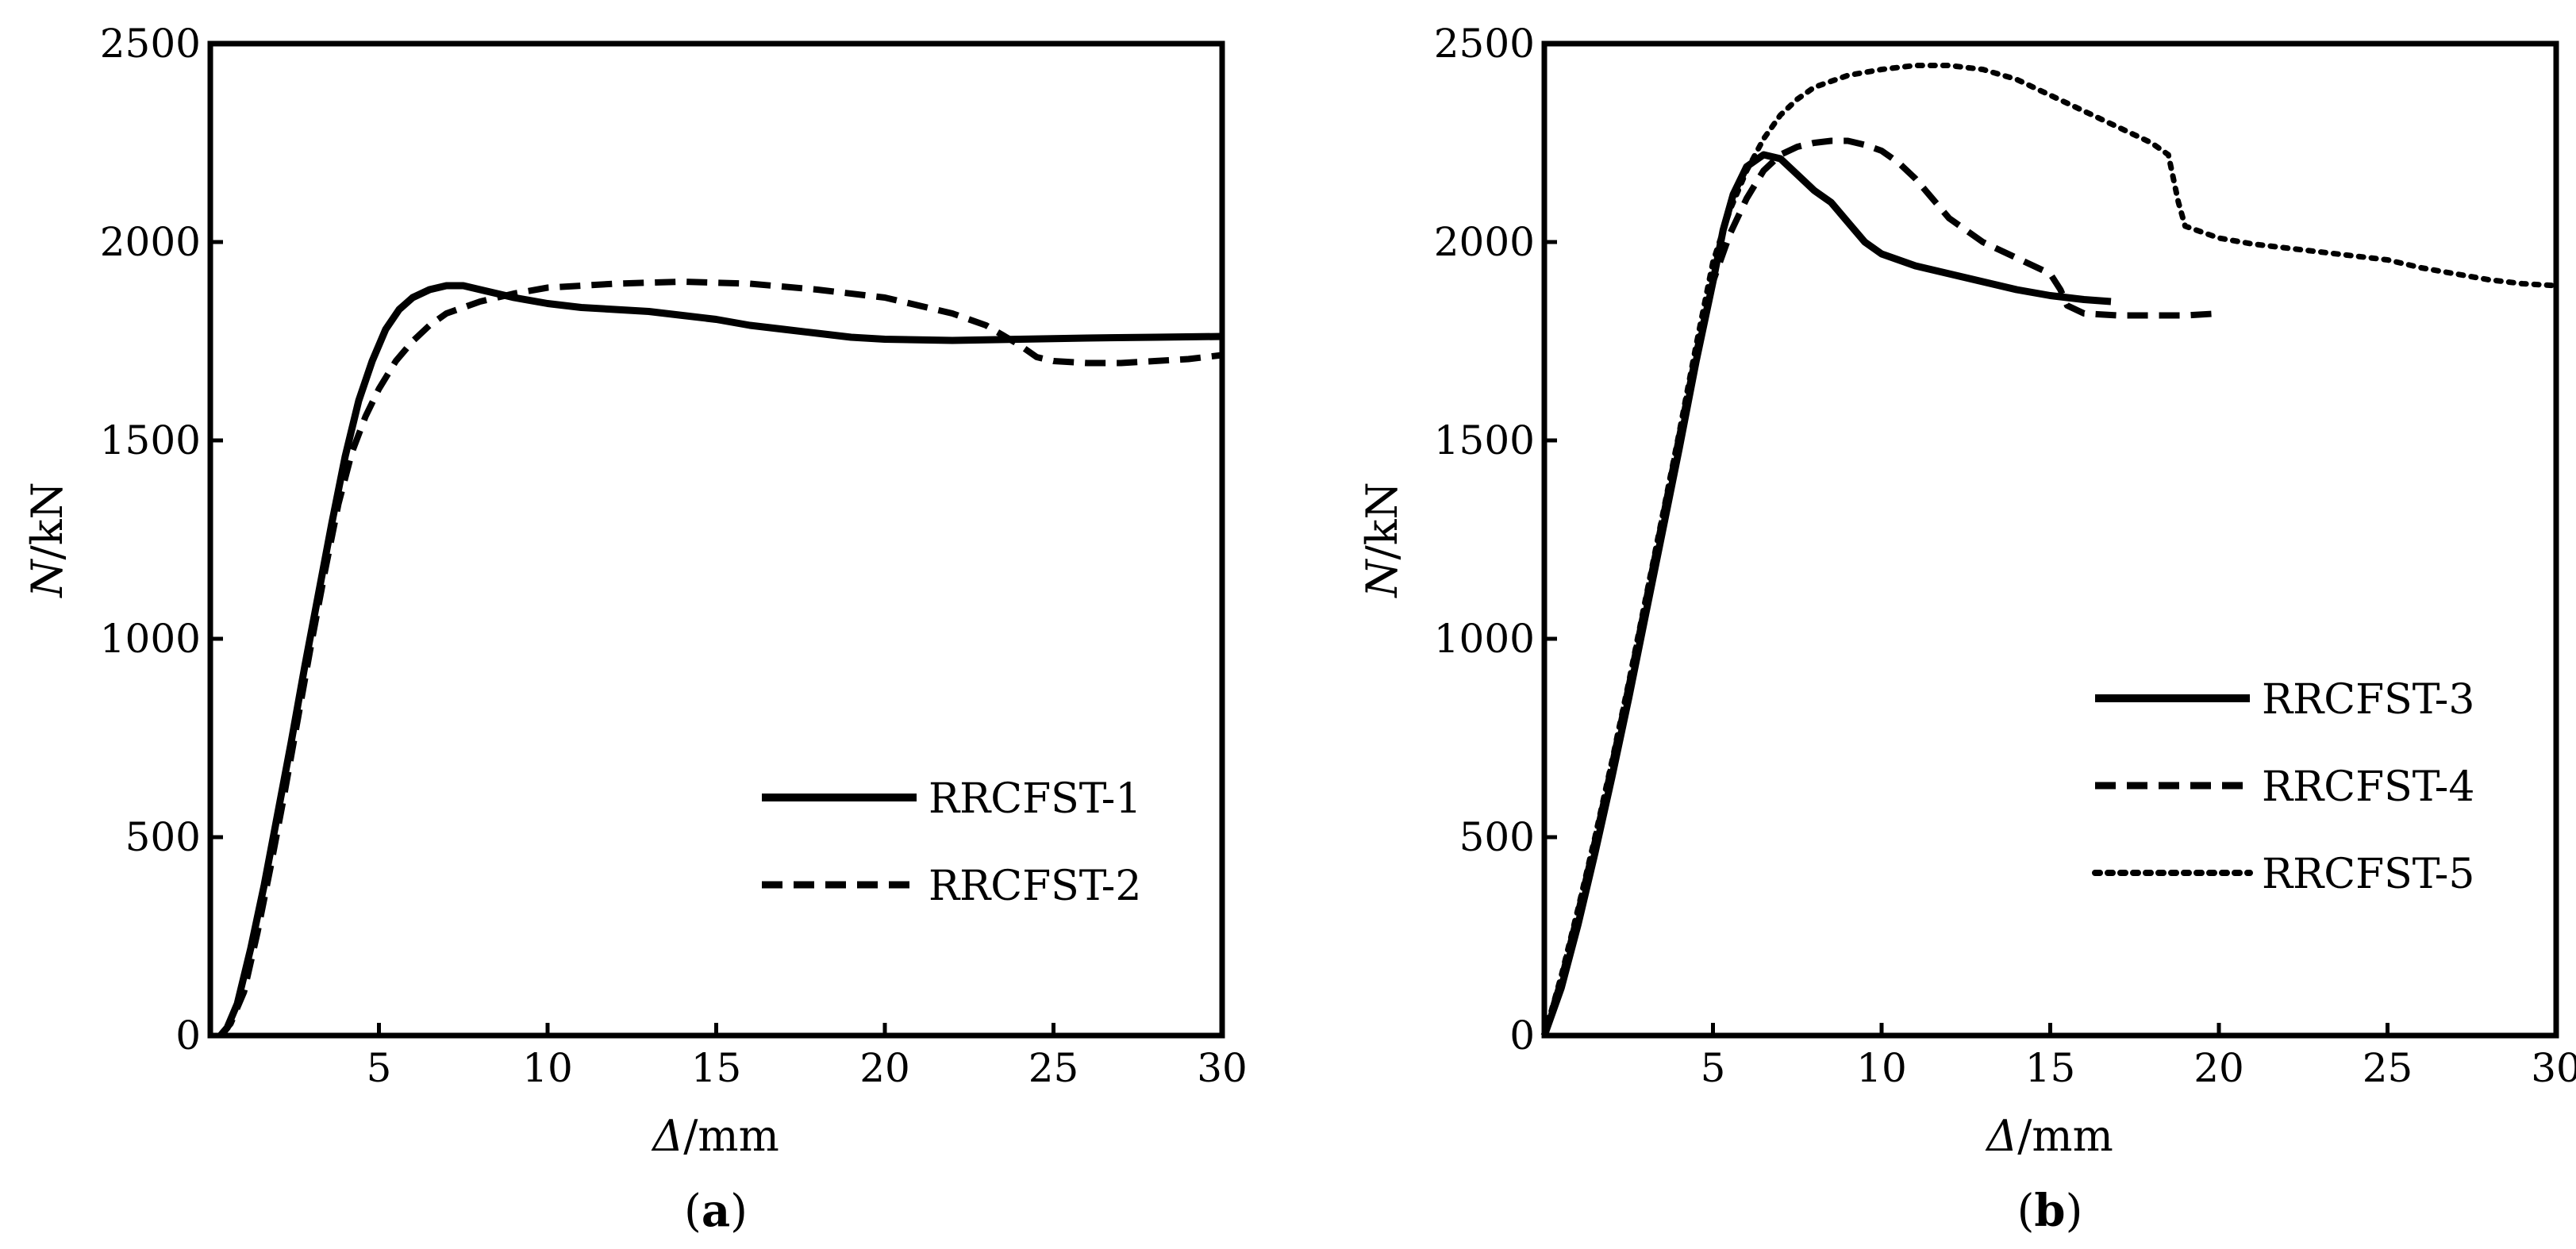 This screenshot has height=1249, width=2576. Describe the element at coordinates (1484, 440) in the screenshot. I see `y-tick-label-b-1500: 1500` at that location.